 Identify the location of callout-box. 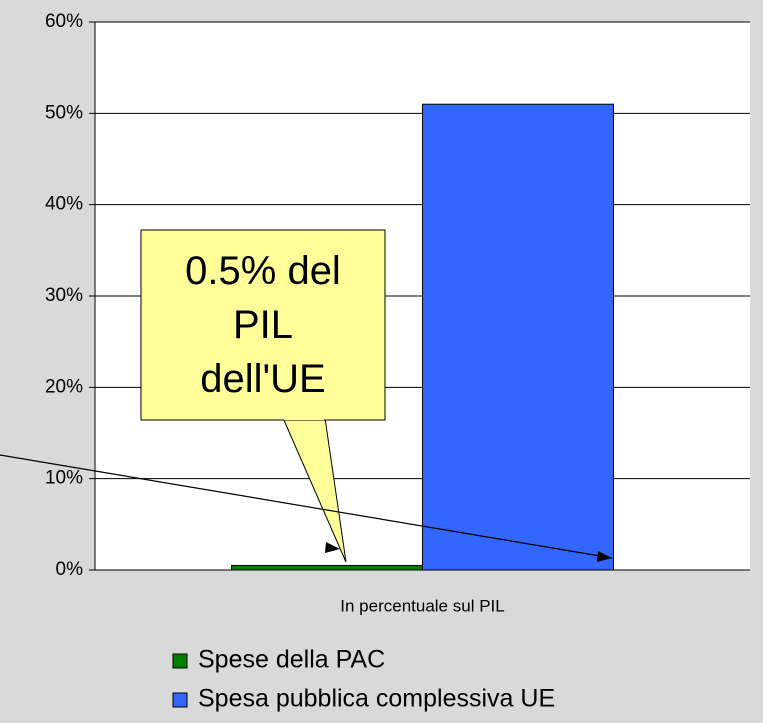
(263, 325).